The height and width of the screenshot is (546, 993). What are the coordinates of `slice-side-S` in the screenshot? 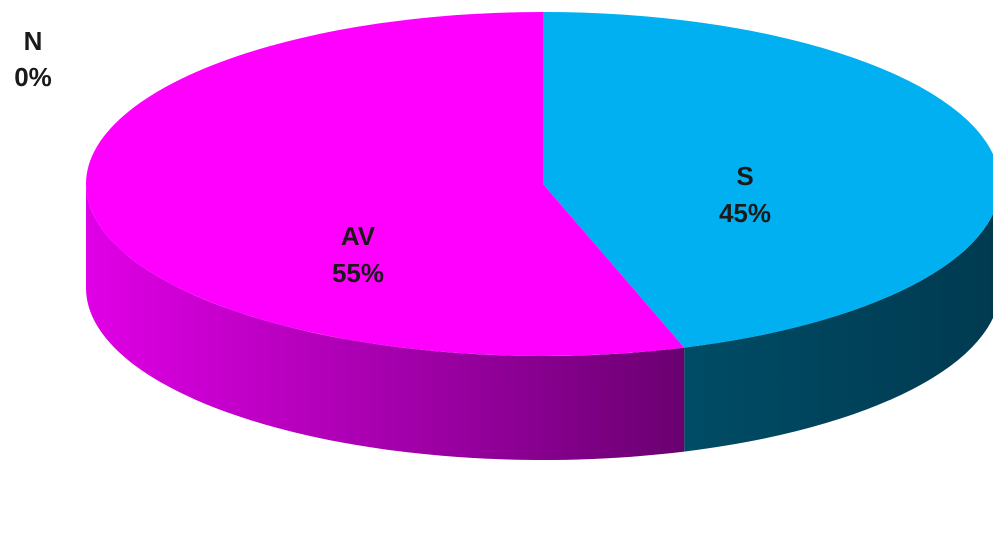 It's located at (838, 332).